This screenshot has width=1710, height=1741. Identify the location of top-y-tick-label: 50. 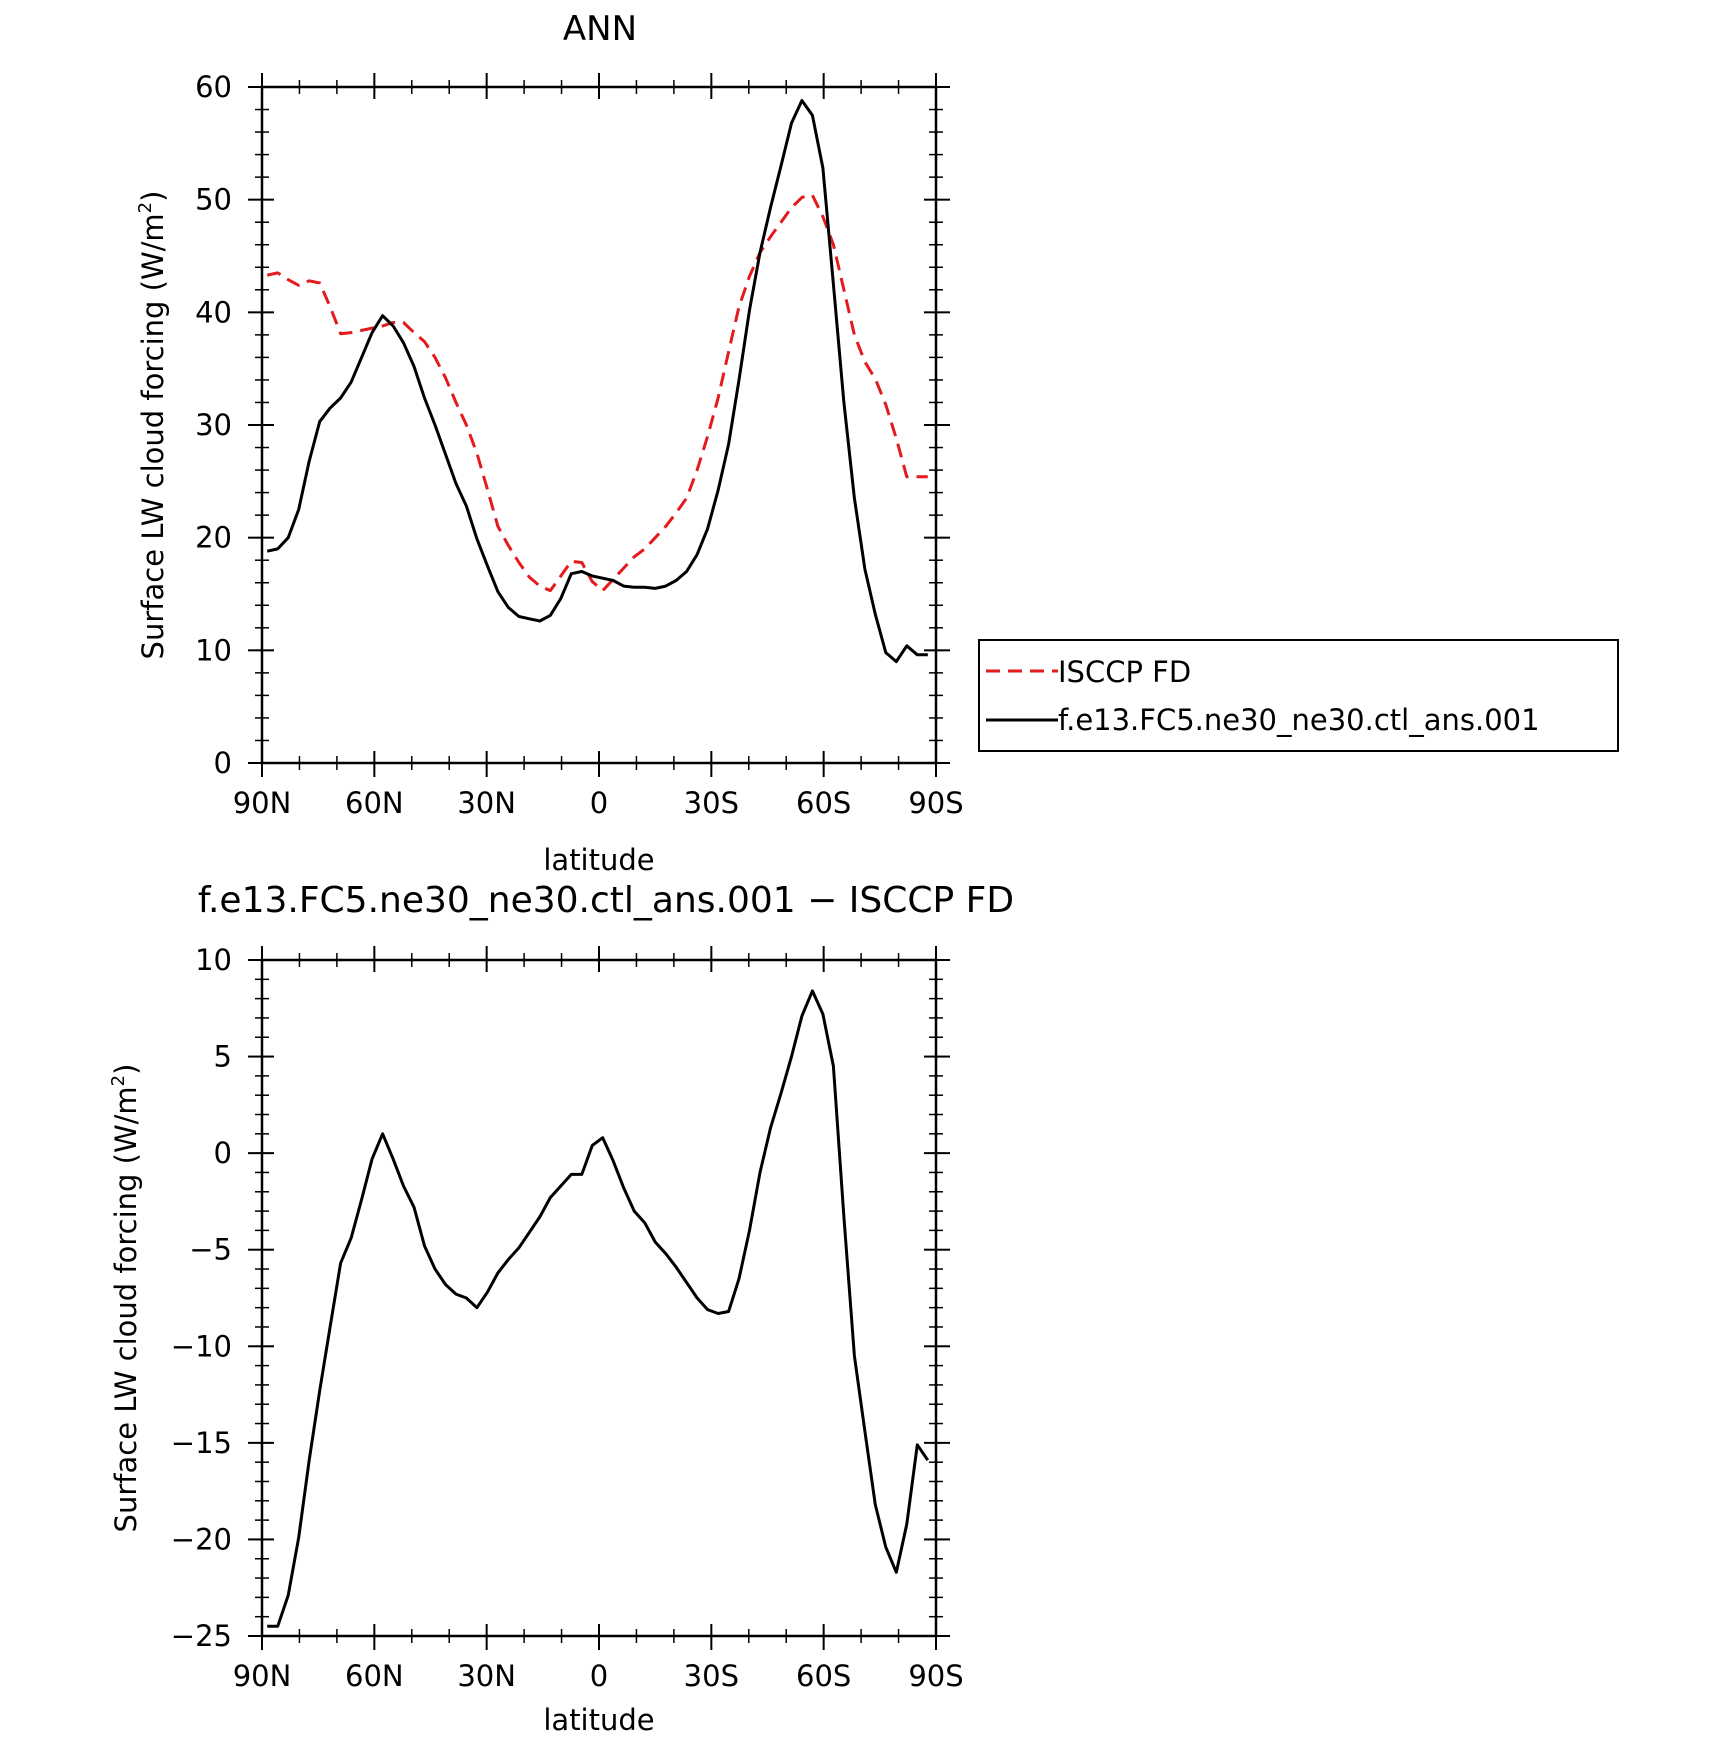
(213, 200).